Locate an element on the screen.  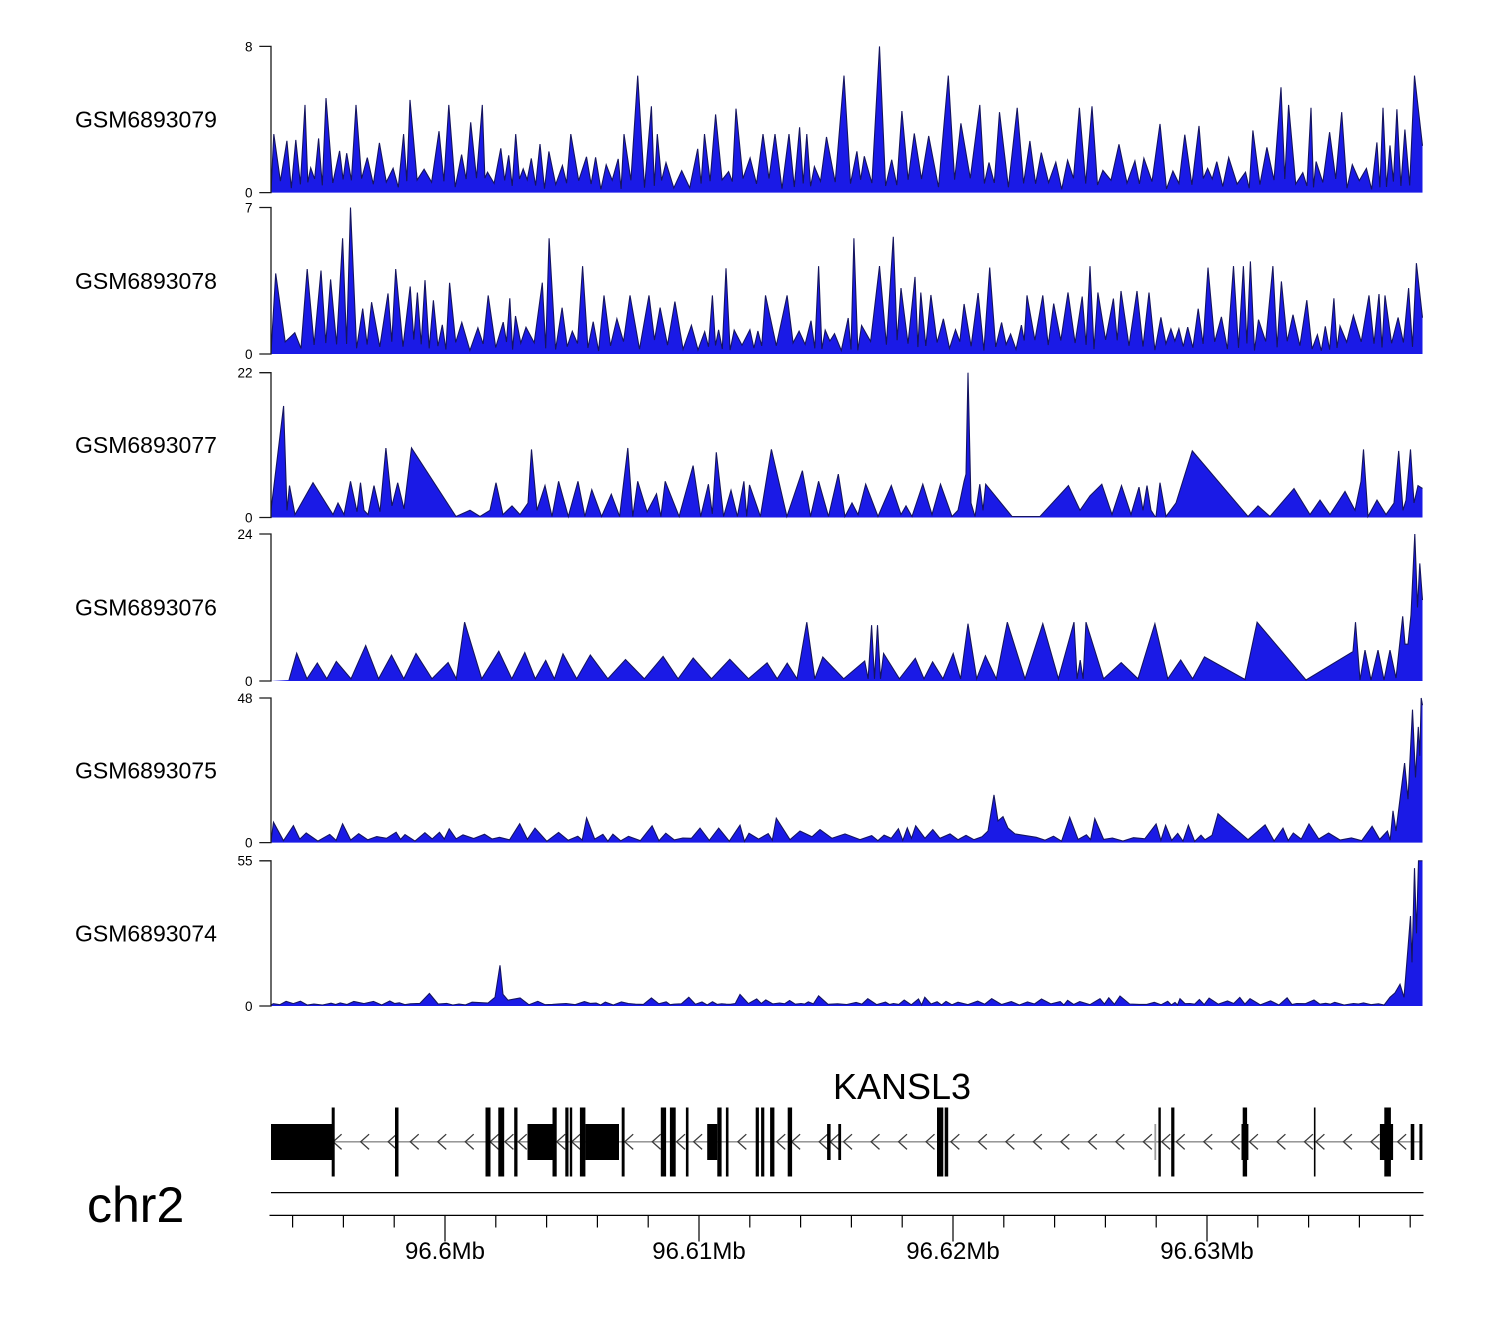
svg-text: GSM6893077 is located at coordinates (146, 445).